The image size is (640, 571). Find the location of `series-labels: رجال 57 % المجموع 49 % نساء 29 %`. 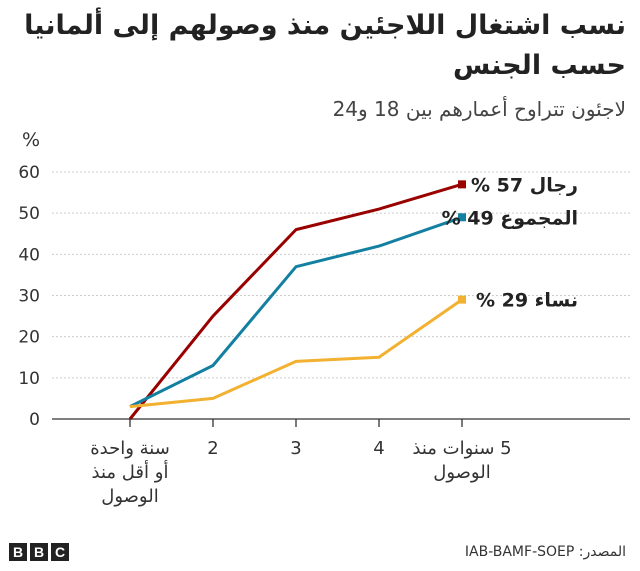

series-labels: رجال 57 % المجموع 49 % نساء 29 % is located at coordinates (510, 242).